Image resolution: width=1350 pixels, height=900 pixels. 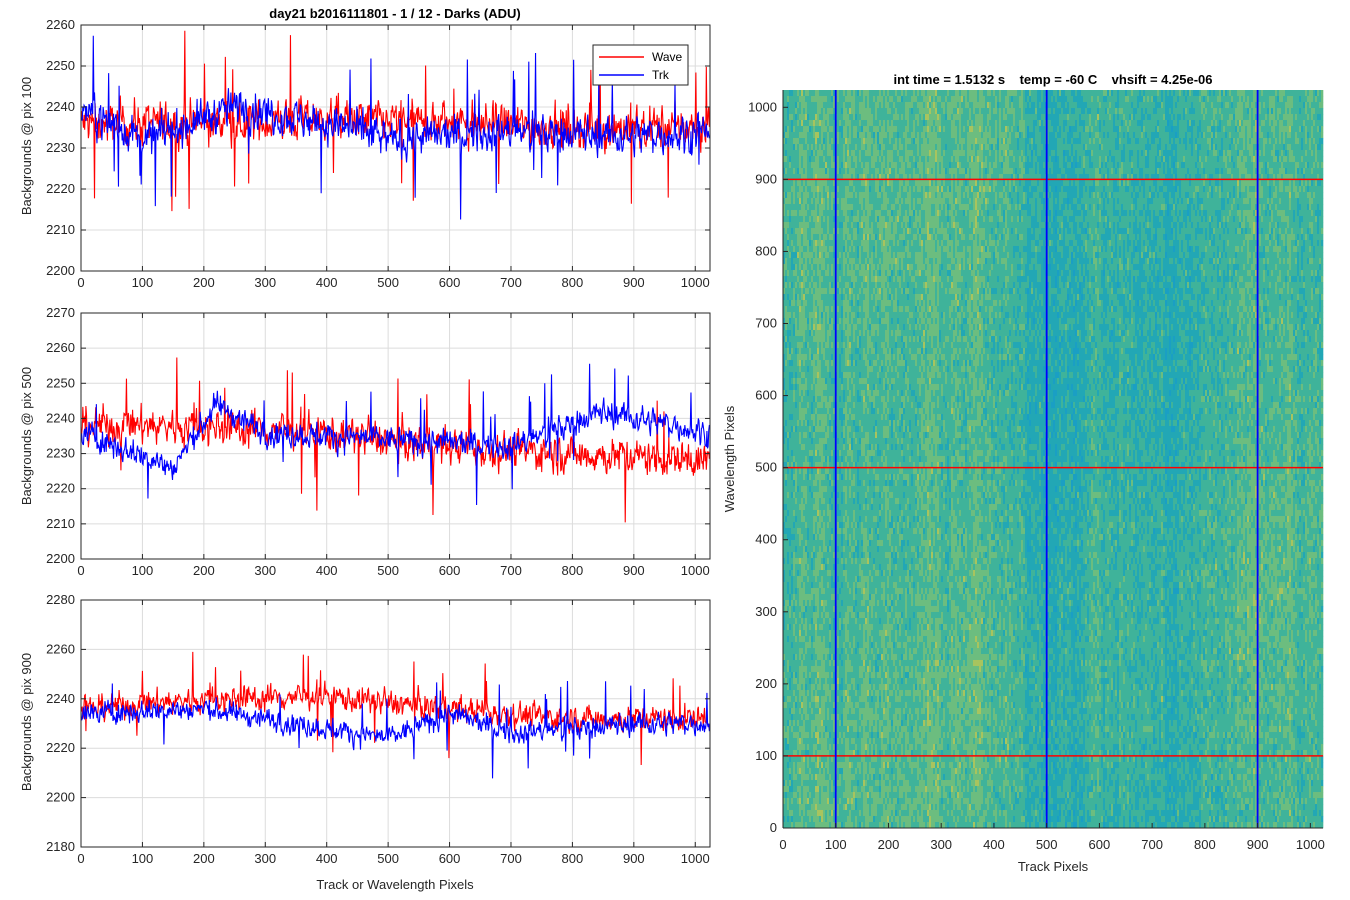 I want to click on y-tick-label: 2210, so click(x=60, y=523).